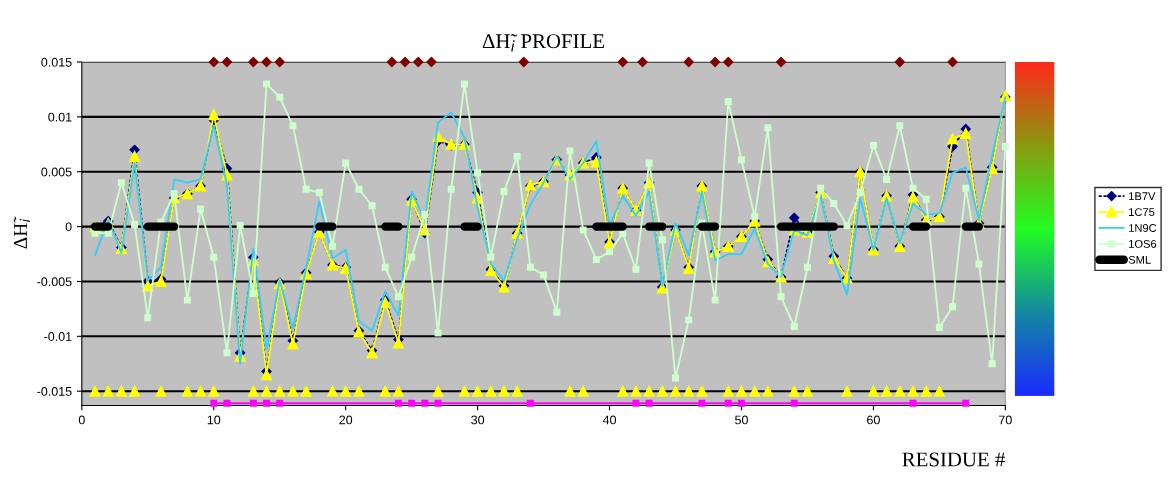  What do you see at coordinates (346, 420) in the screenshot?
I see `x-tick-label: 20` at bounding box center [346, 420].